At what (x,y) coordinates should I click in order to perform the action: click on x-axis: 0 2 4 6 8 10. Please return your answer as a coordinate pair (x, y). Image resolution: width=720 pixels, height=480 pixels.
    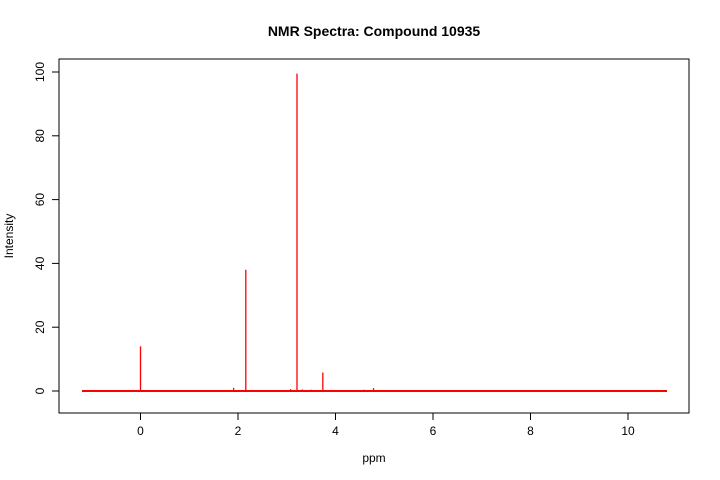
    Looking at the image, I should click on (386, 425).